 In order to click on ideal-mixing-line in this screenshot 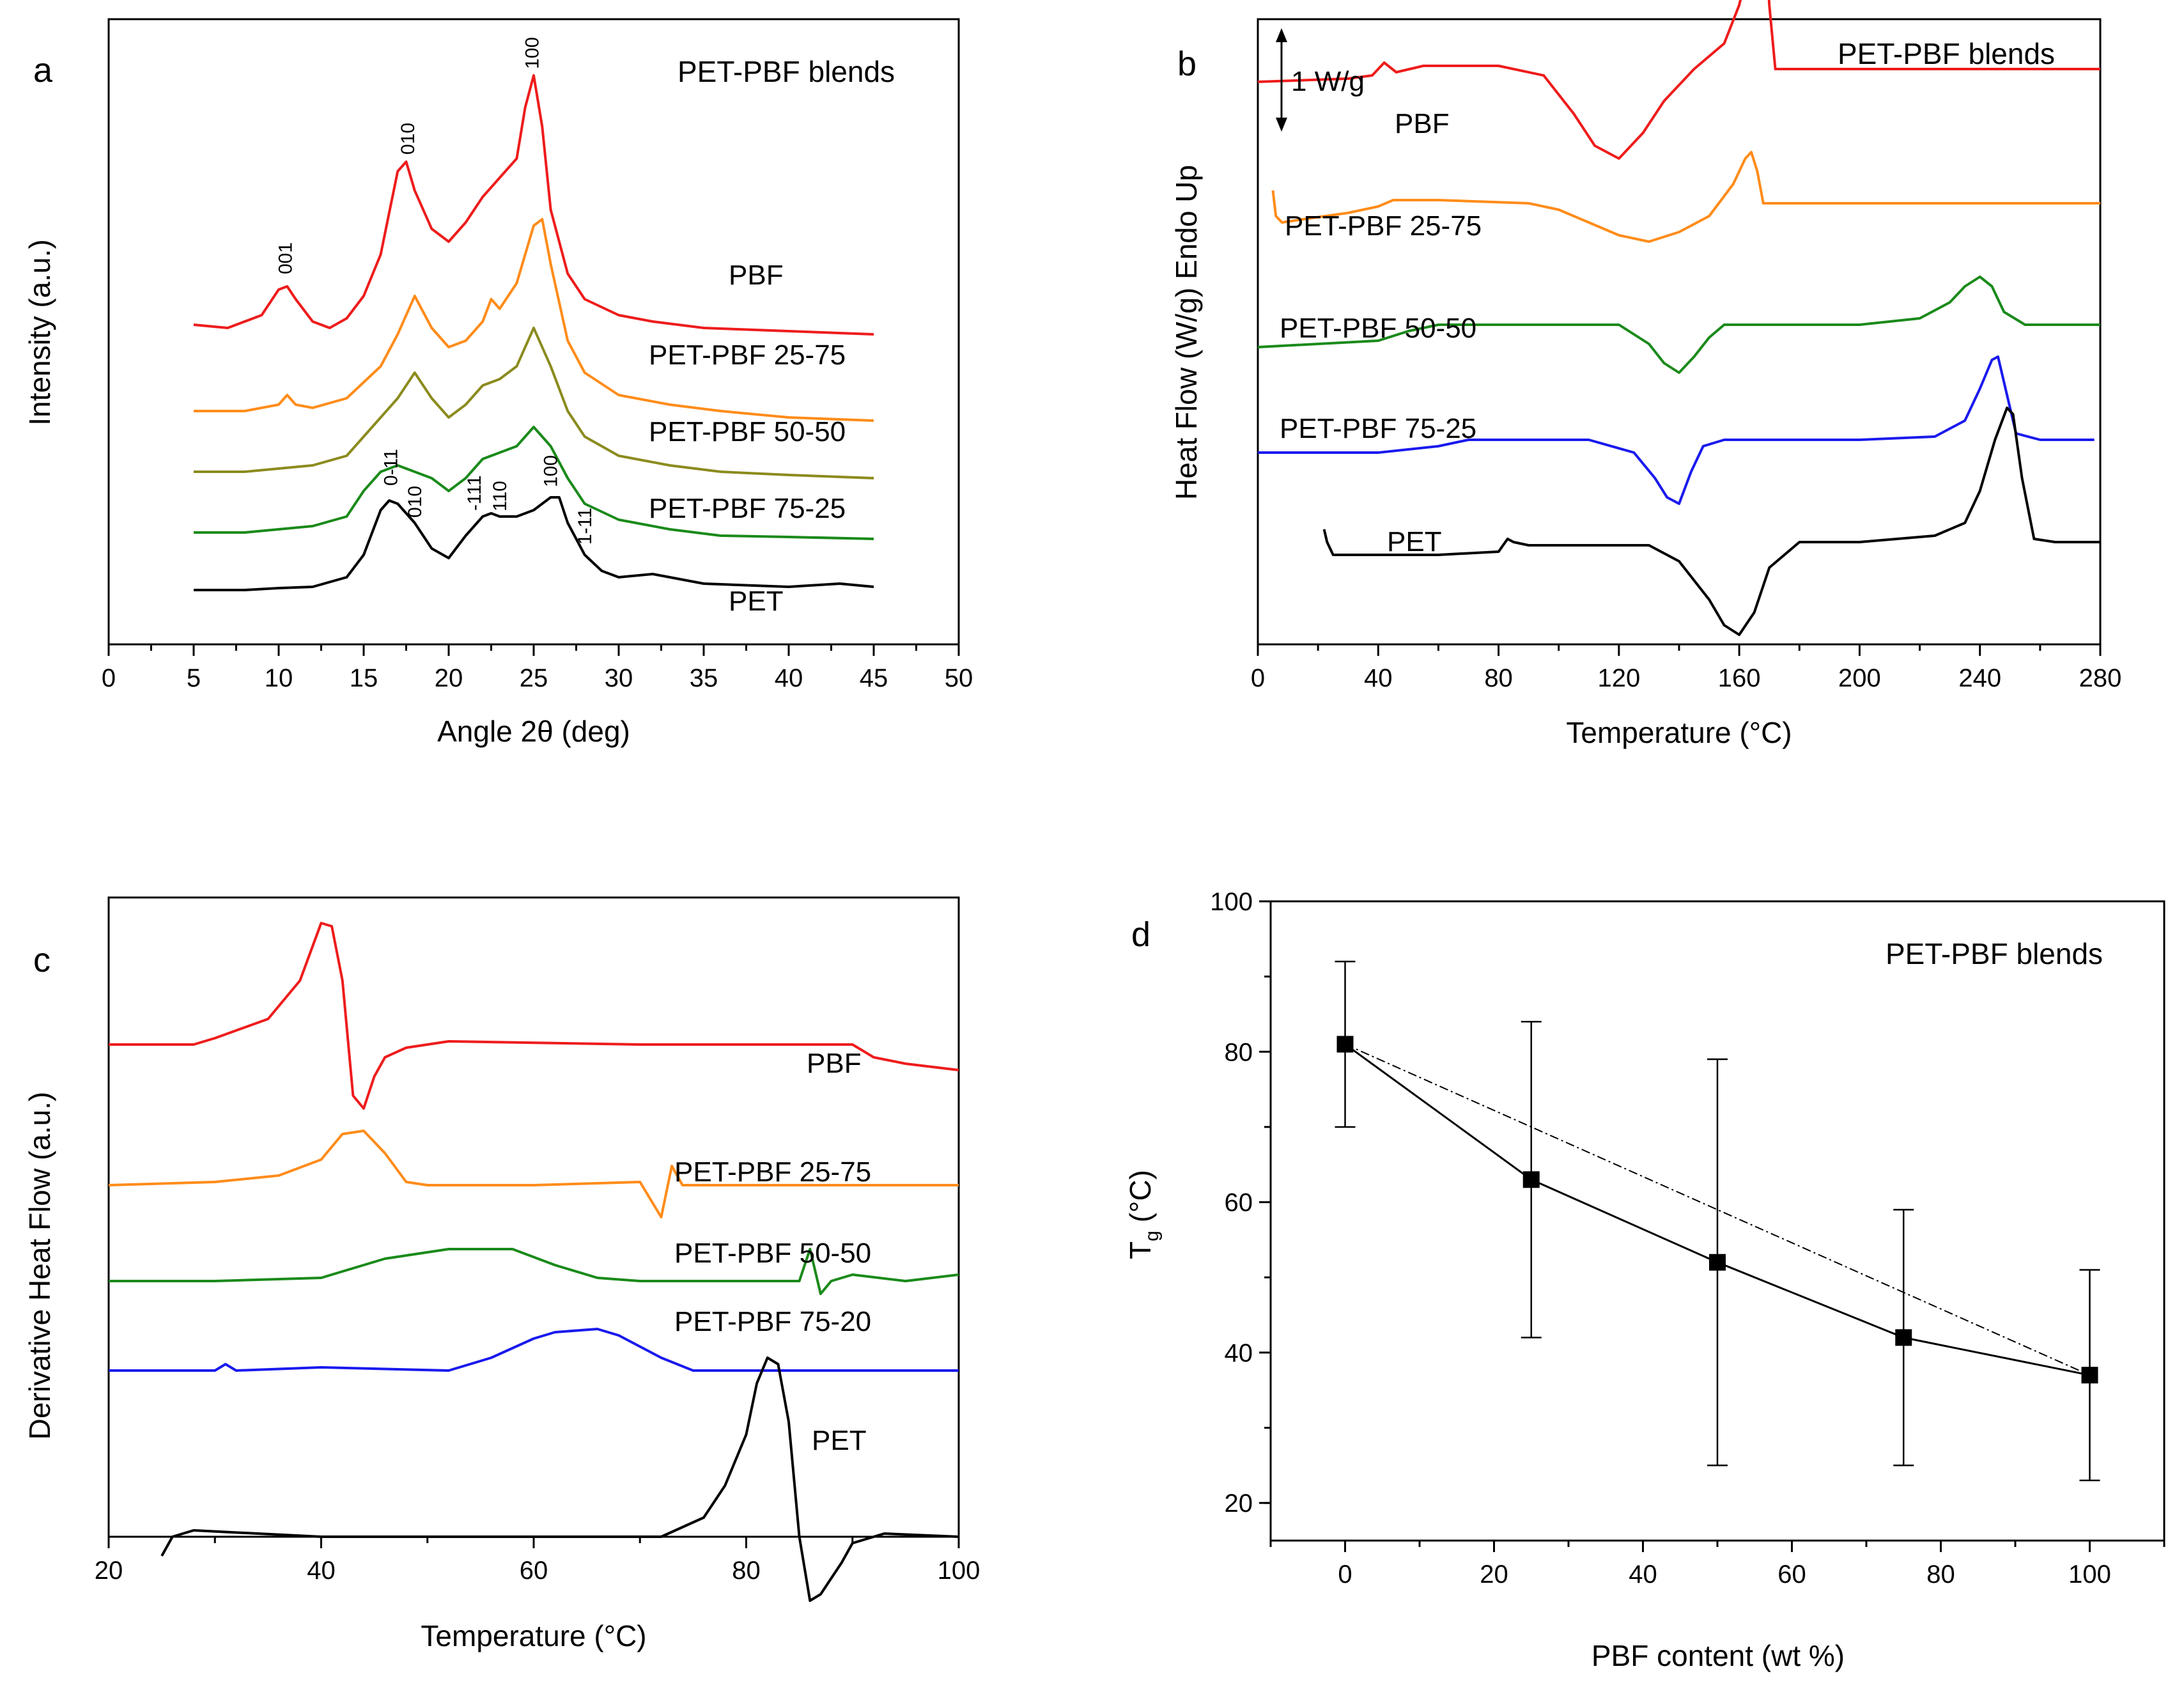, I will do `click(1717, 1209)`.